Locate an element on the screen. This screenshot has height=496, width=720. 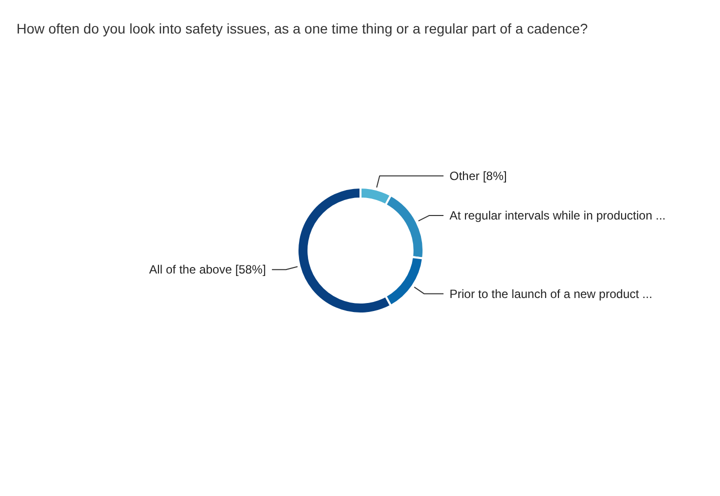
slice-label: All of the above [58%] is located at coordinates (207, 269).